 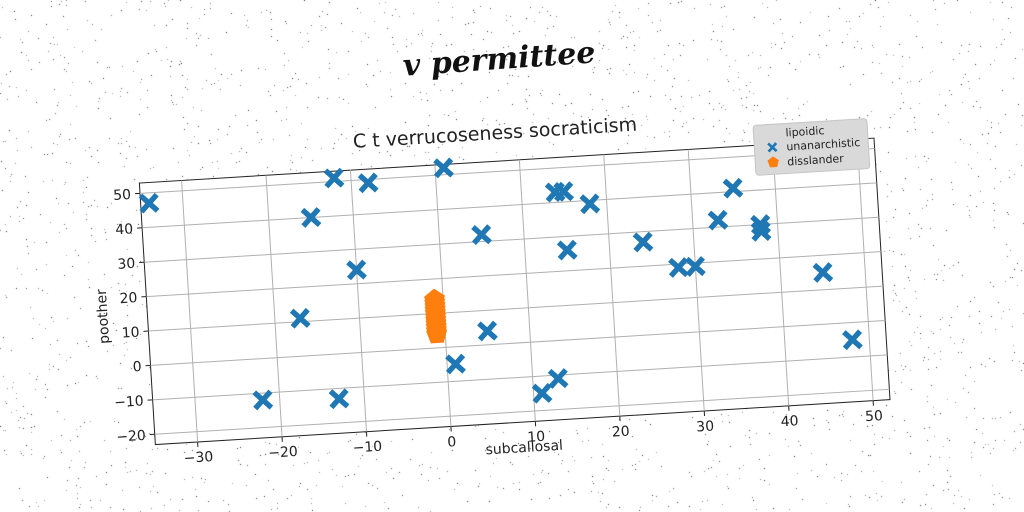 I want to click on x-tick-label: 40, so click(x=789, y=421).